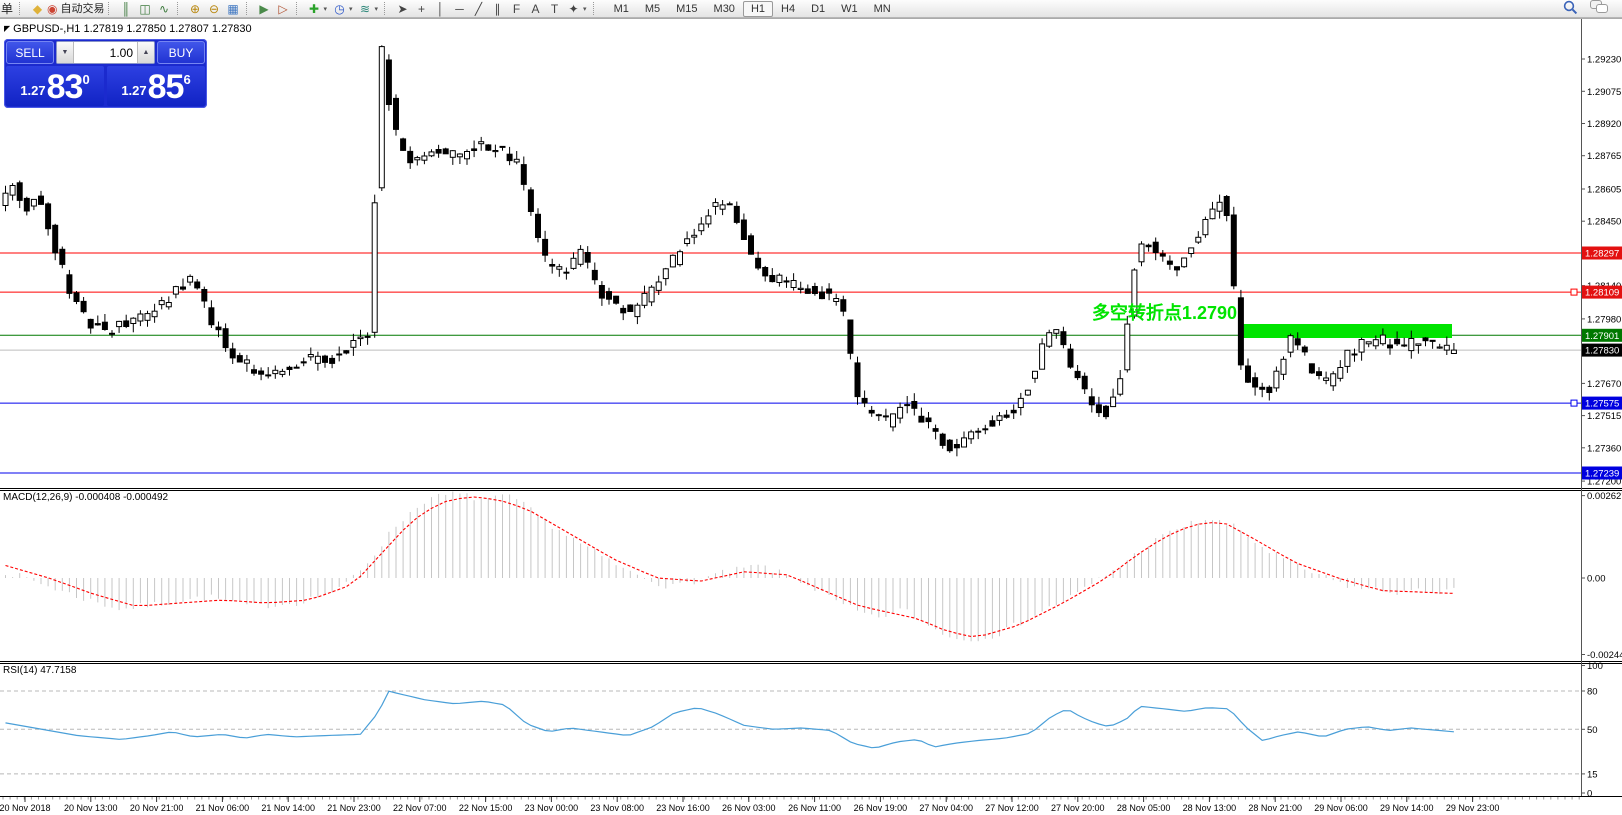 The height and width of the screenshot is (815, 1622). What do you see at coordinates (1592, 774) in the screenshot?
I see `rsi-axis-label: 15` at bounding box center [1592, 774].